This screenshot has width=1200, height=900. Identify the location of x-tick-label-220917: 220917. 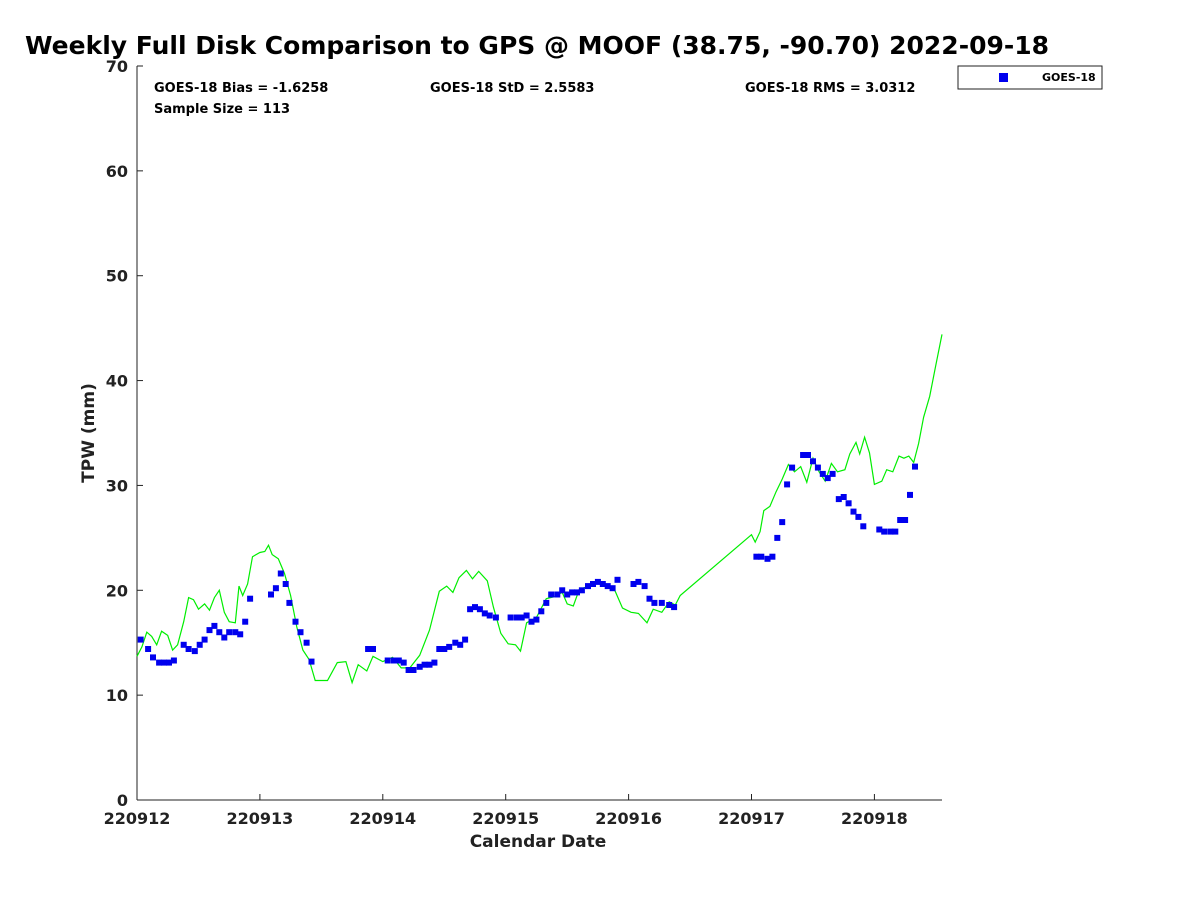
(751, 818).